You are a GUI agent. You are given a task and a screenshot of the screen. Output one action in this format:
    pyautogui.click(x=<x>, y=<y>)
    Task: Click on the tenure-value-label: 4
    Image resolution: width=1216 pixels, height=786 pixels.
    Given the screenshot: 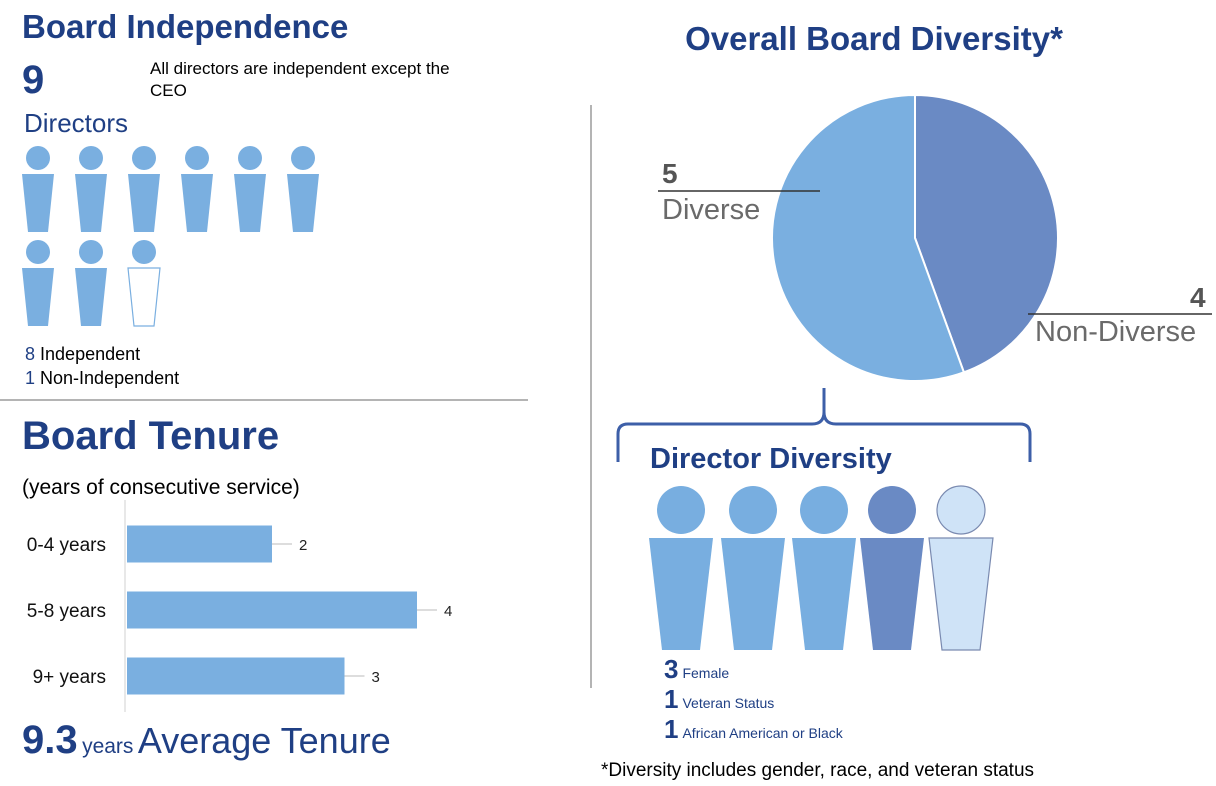 What is the action you would take?
    pyautogui.click(x=448, y=611)
    